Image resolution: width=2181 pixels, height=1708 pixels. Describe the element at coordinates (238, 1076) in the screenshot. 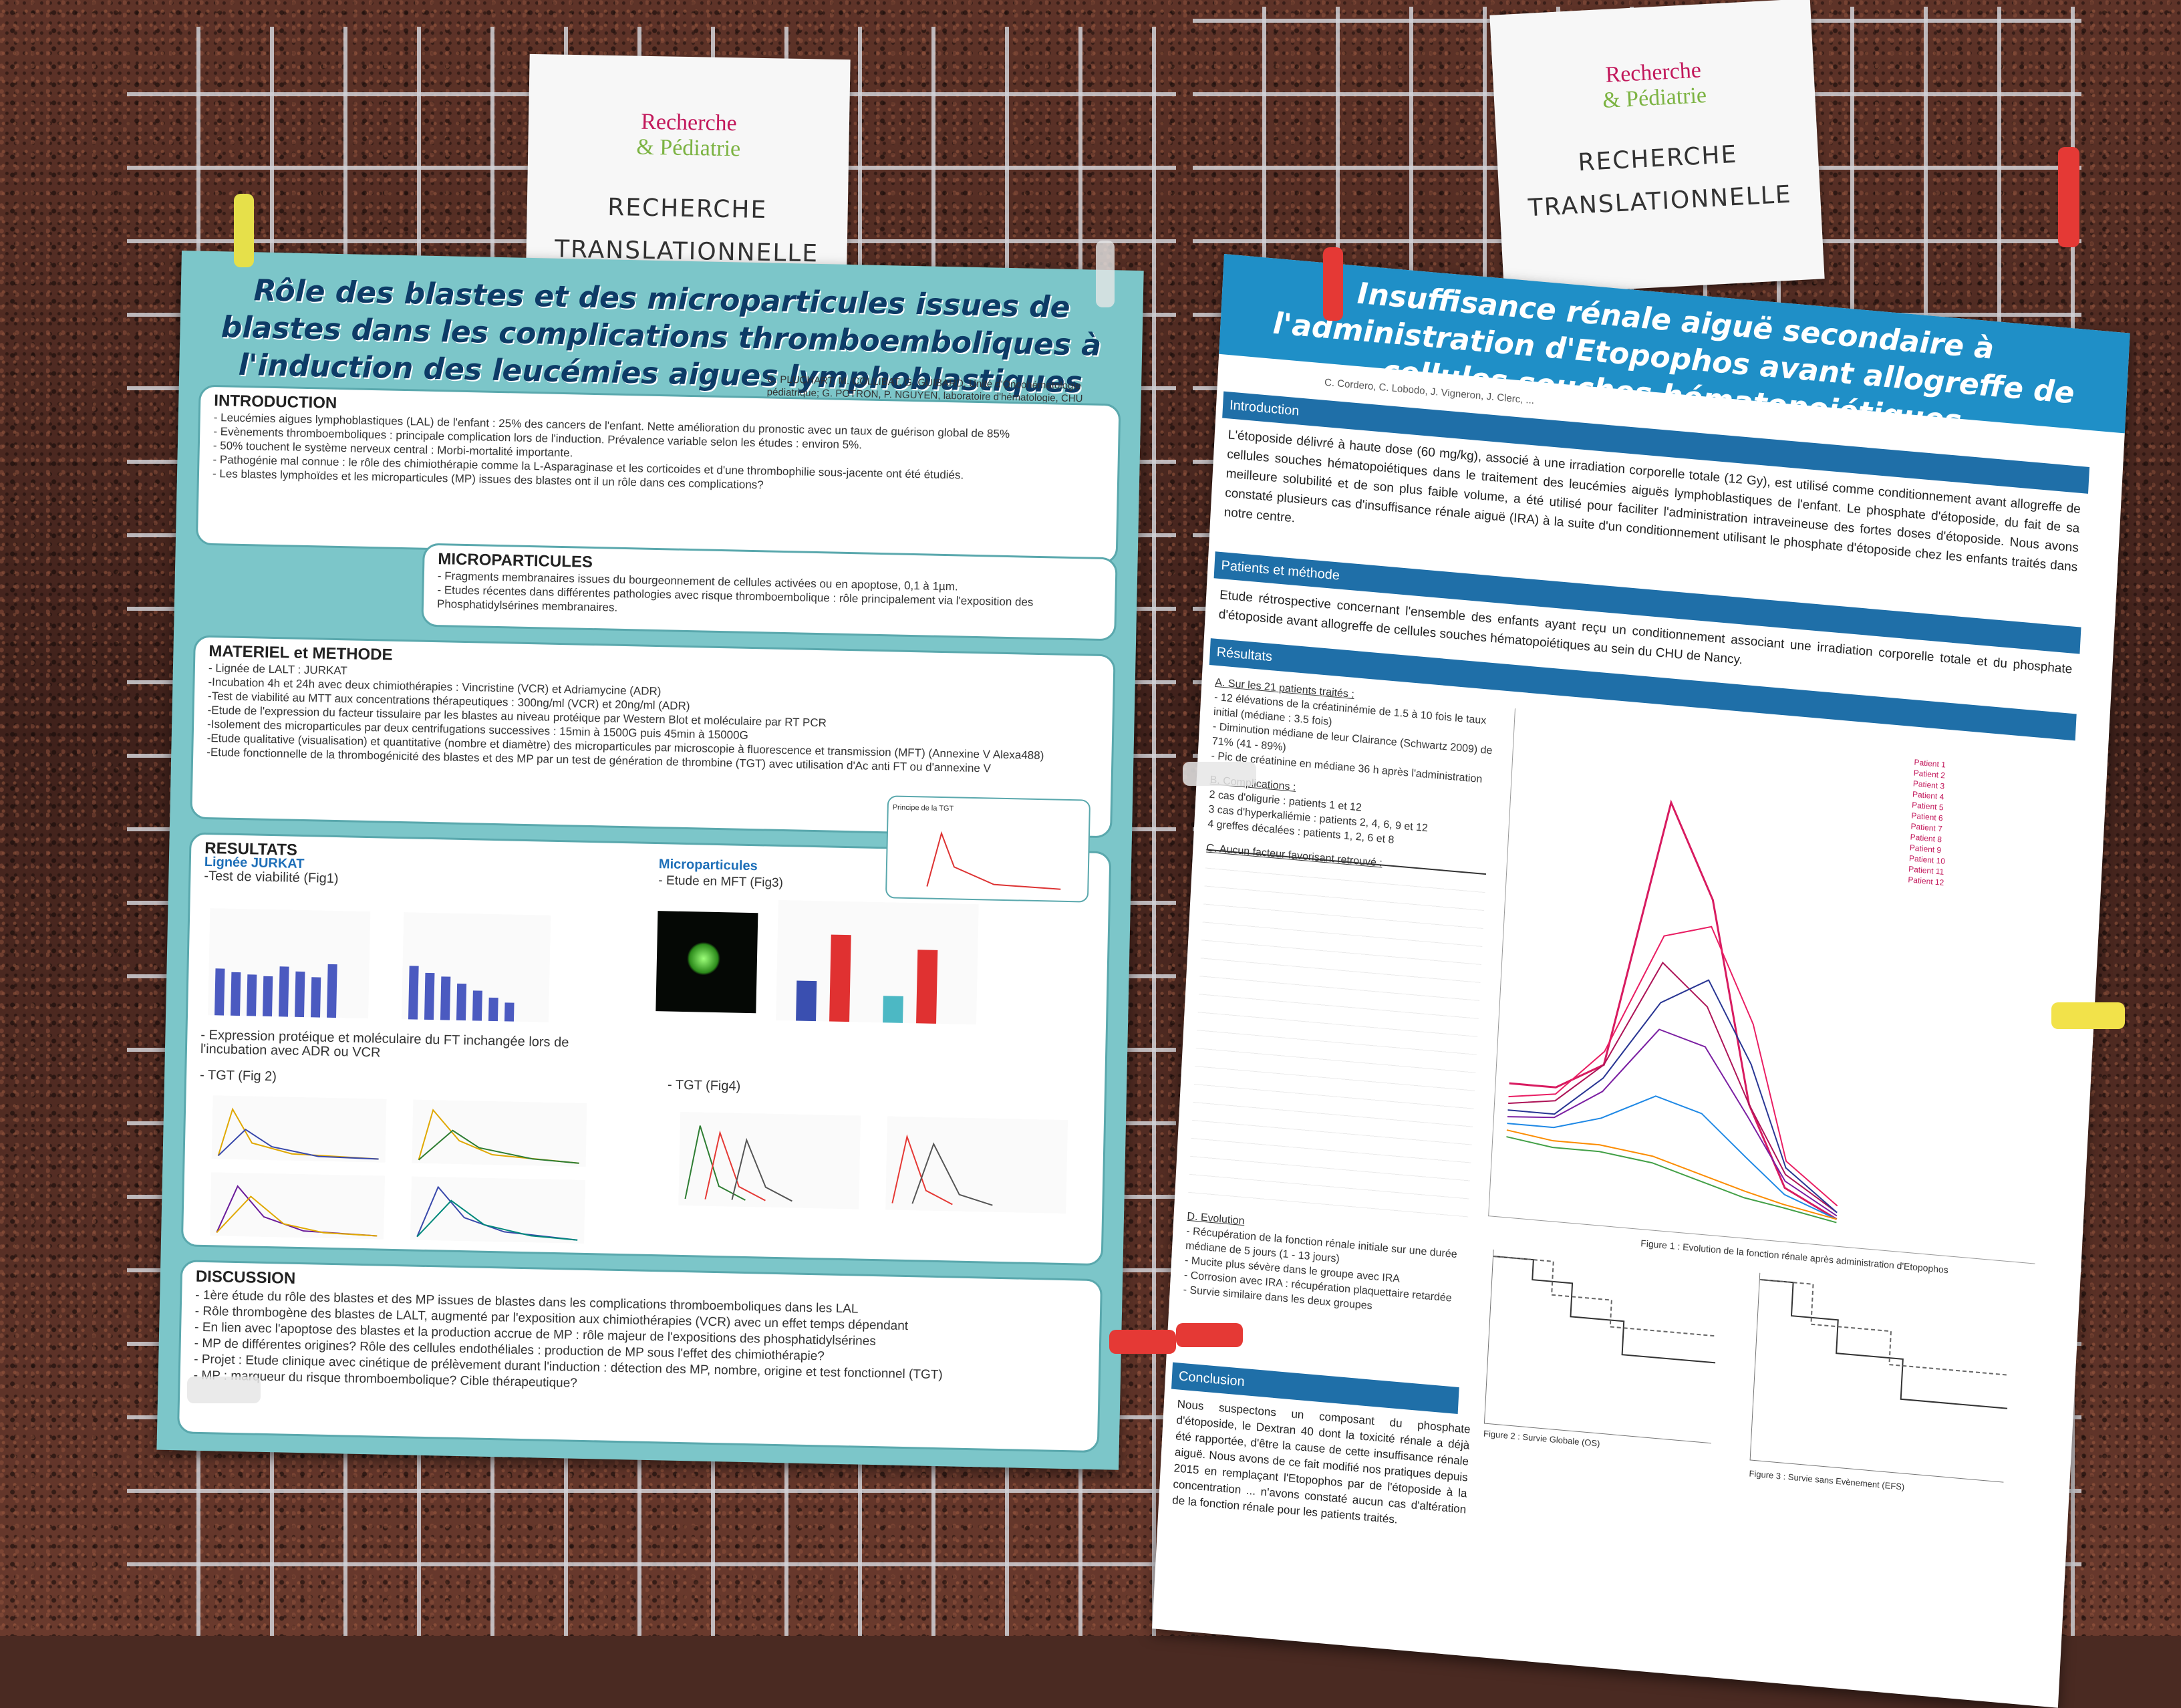

I see `tgt-fig2-label: - TGT (Fig 2)` at that location.